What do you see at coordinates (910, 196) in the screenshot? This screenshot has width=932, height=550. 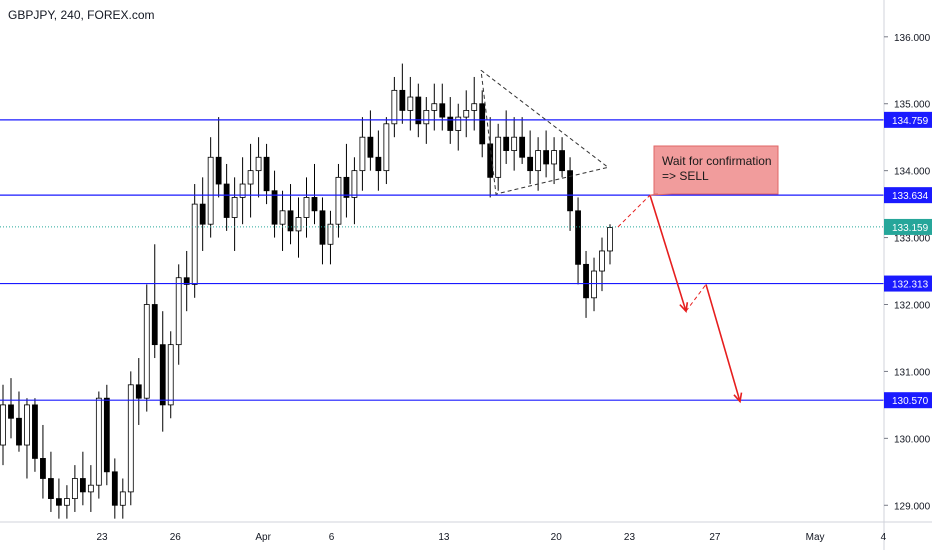 I see `level-price-tag: 133.634` at bounding box center [910, 196].